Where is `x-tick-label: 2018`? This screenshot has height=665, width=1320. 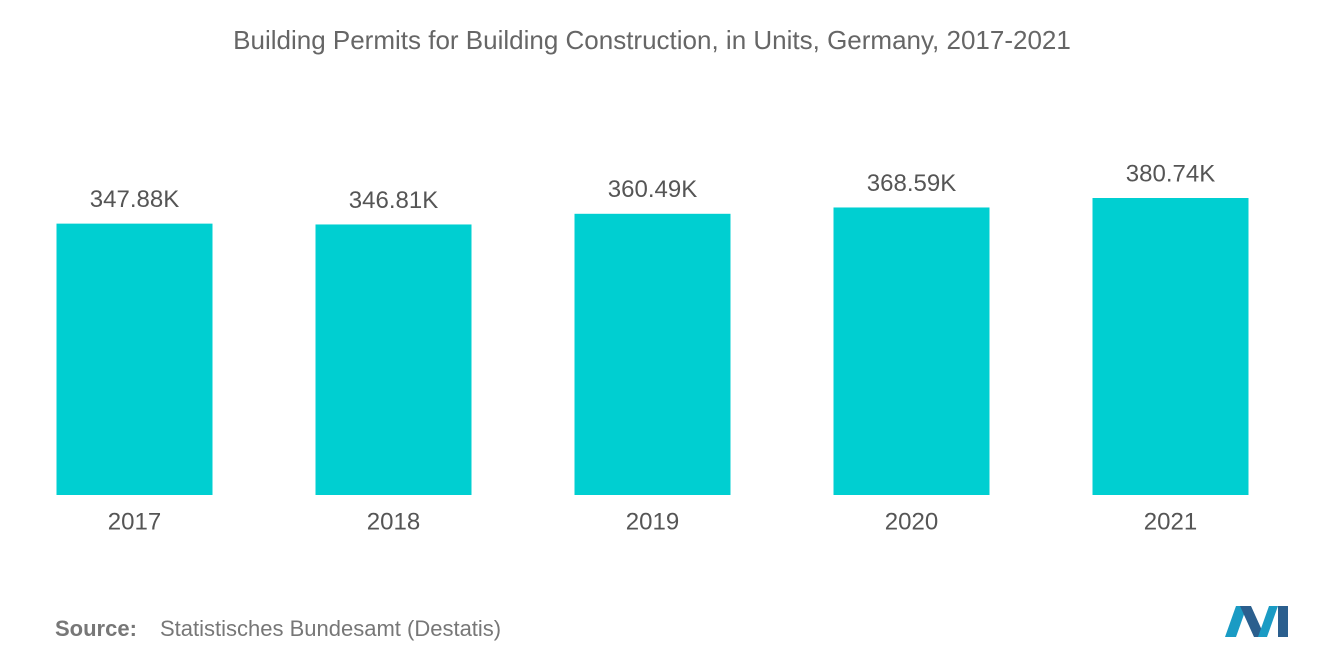 x-tick-label: 2018 is located at coordinates (393, 521).